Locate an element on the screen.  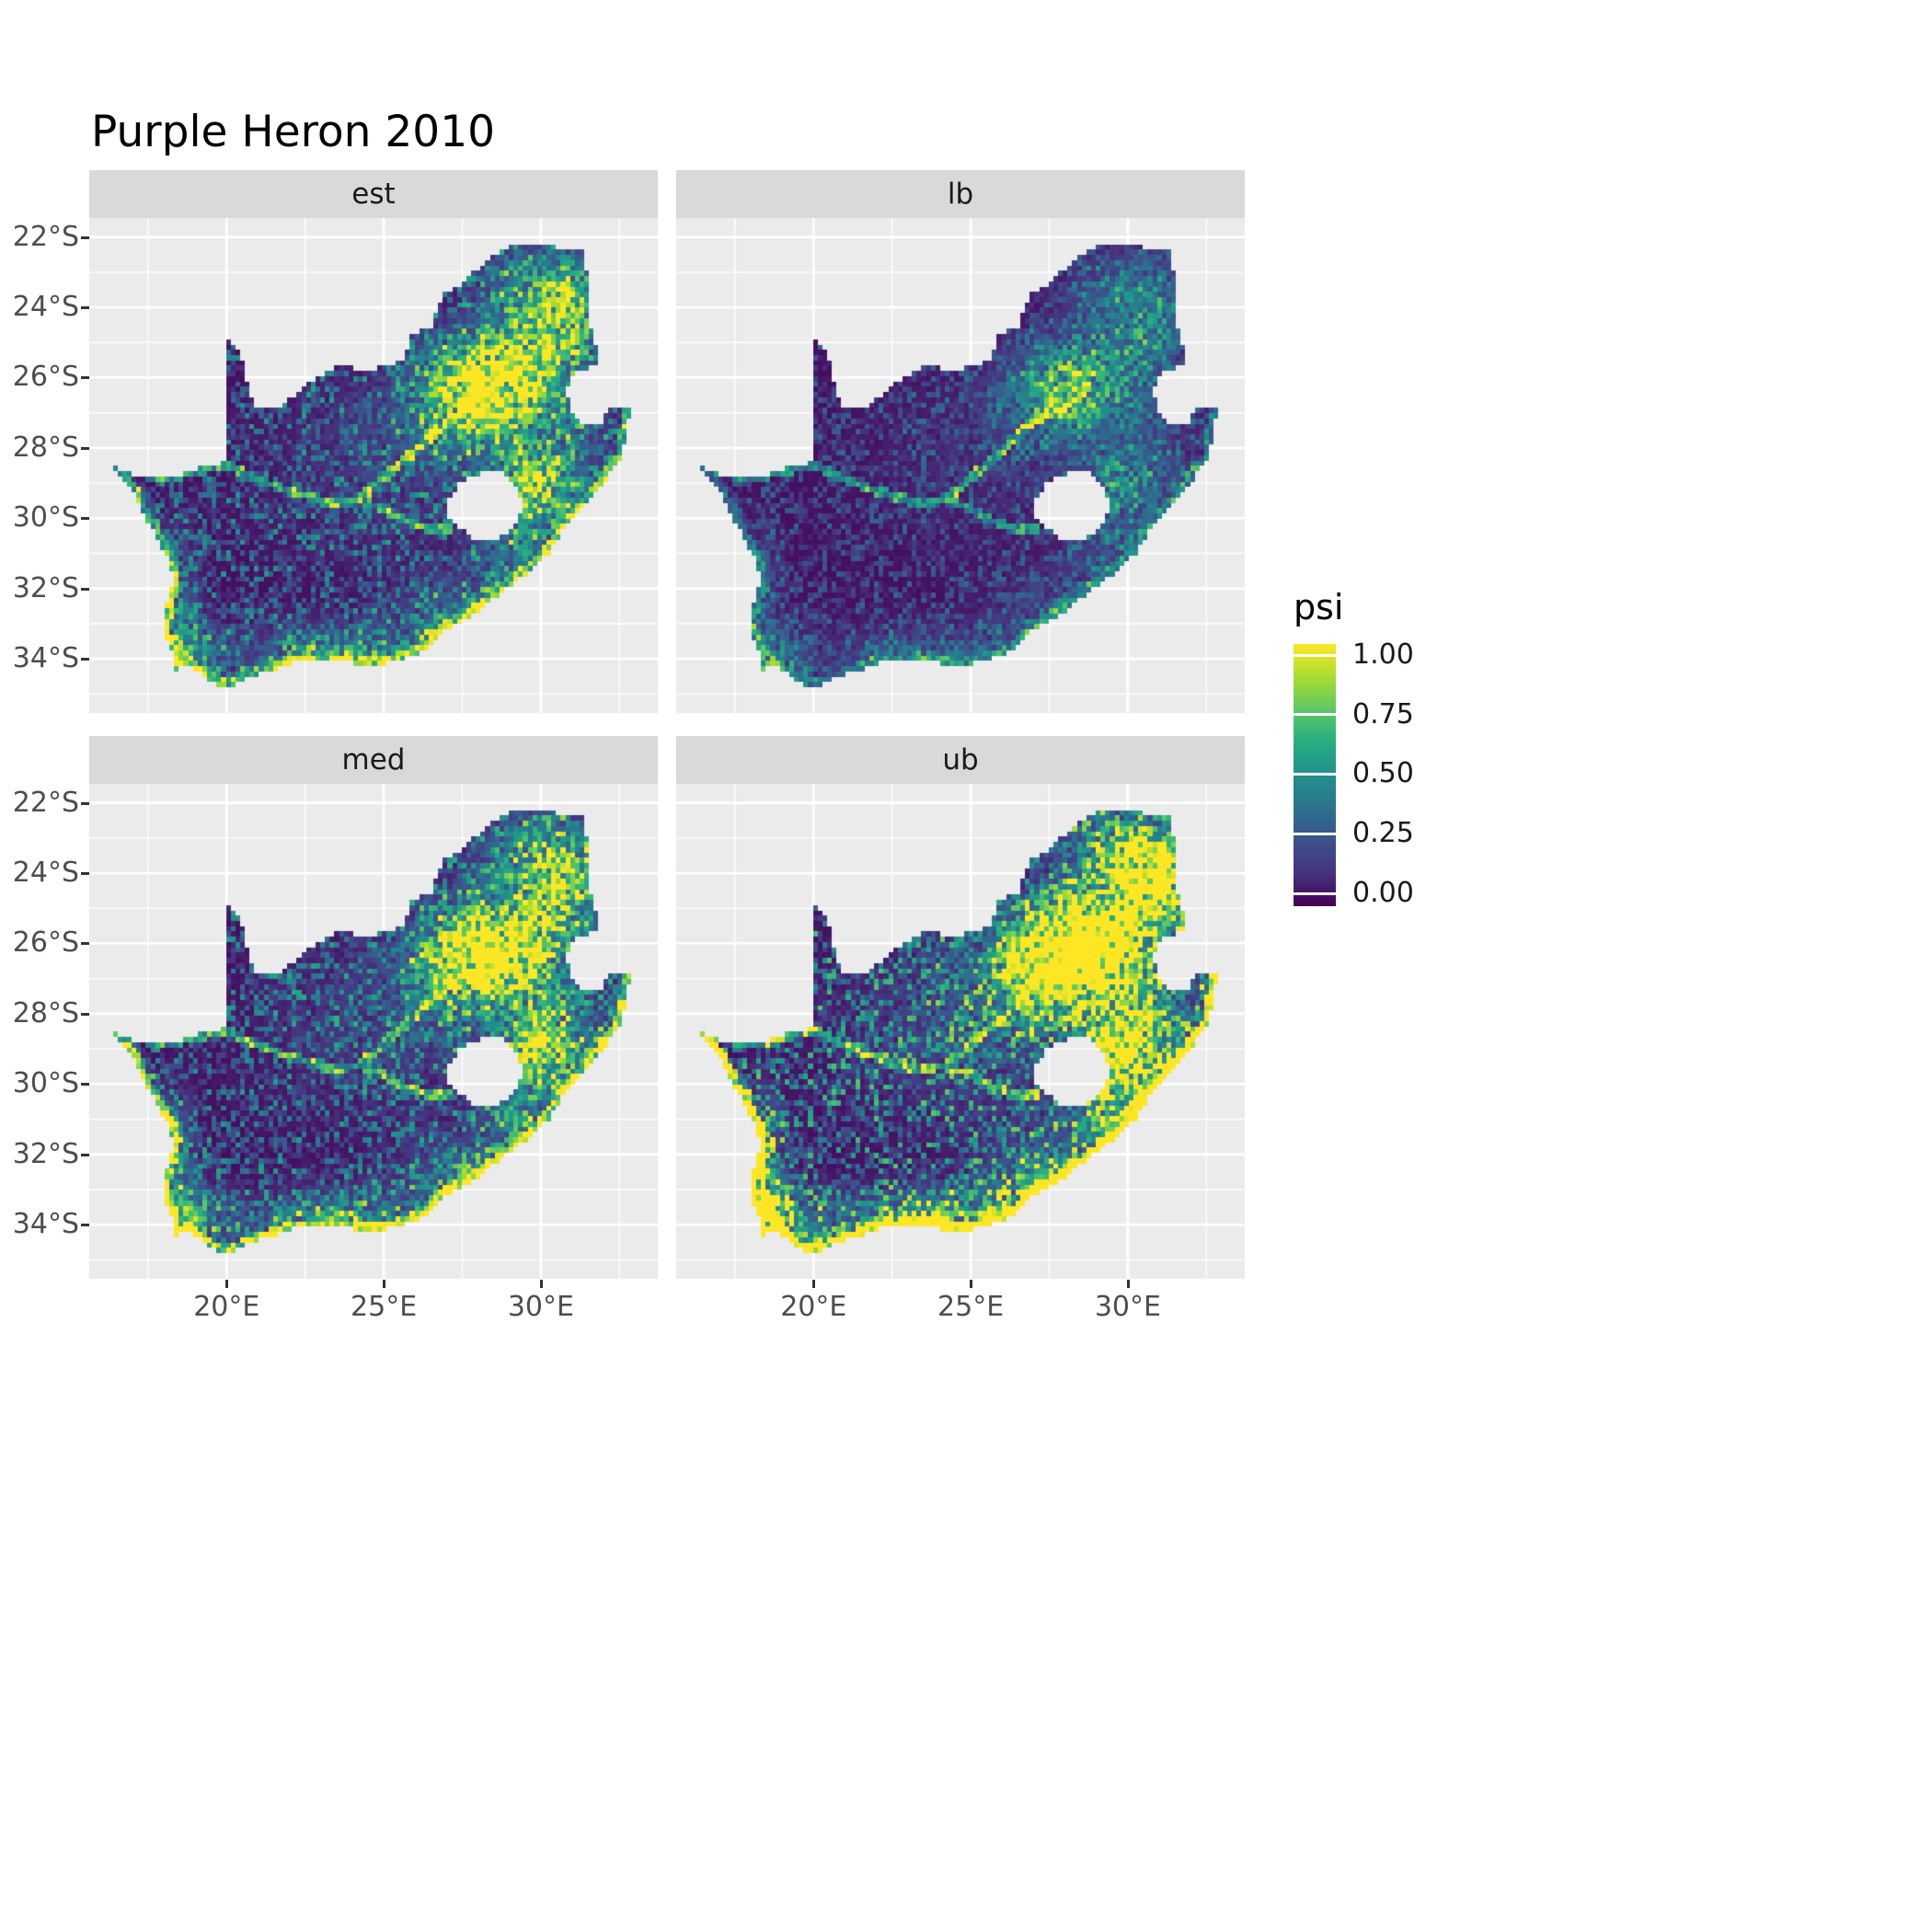
map-canvas-med is located at coordinates (373, 1031).